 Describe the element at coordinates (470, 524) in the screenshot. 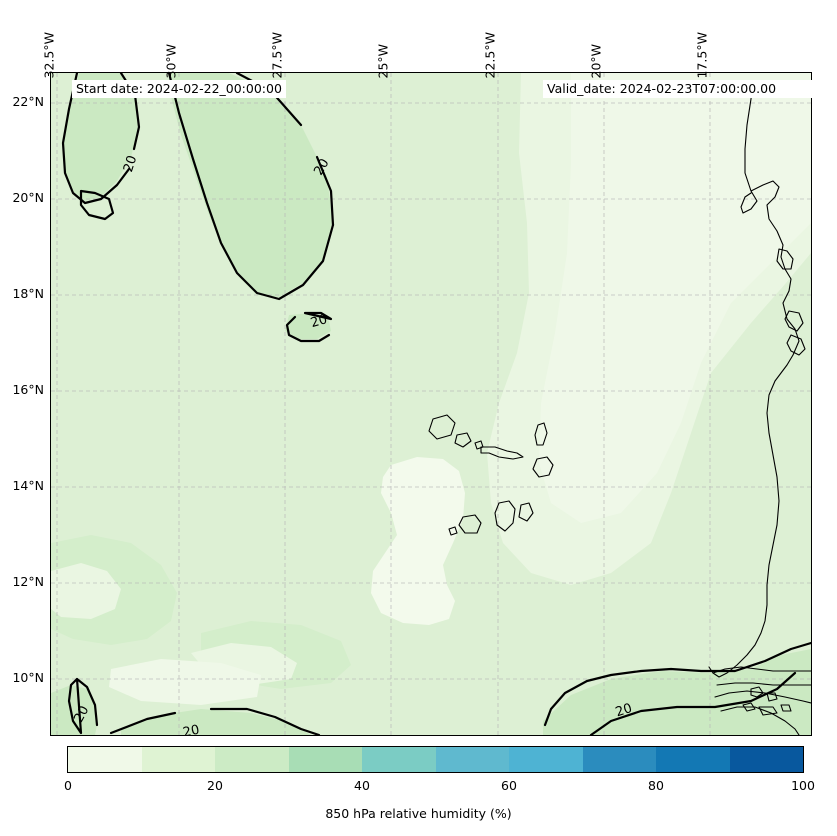

I see `island-fogo` at that location.